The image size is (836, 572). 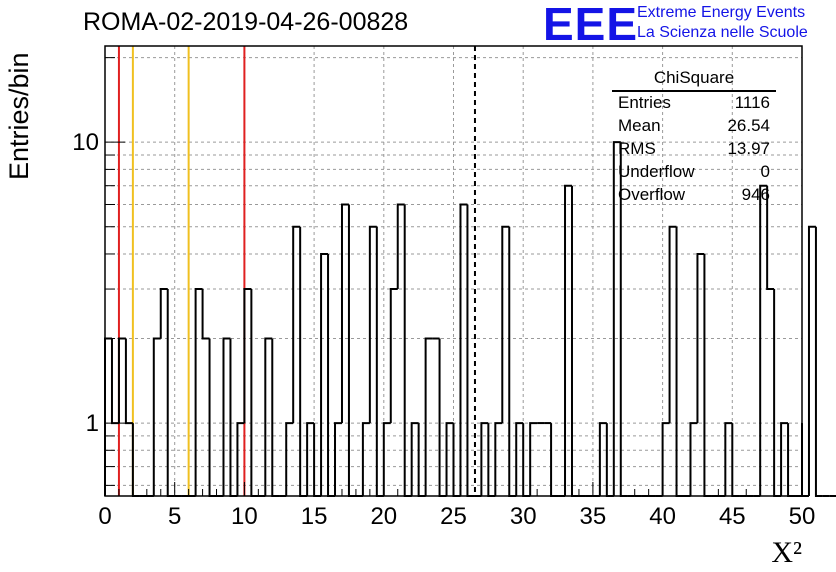 What do you see at coordinates (752, 102) in the screenshot?
I see `stats-value: 1116` at bounding box center [752, 102].